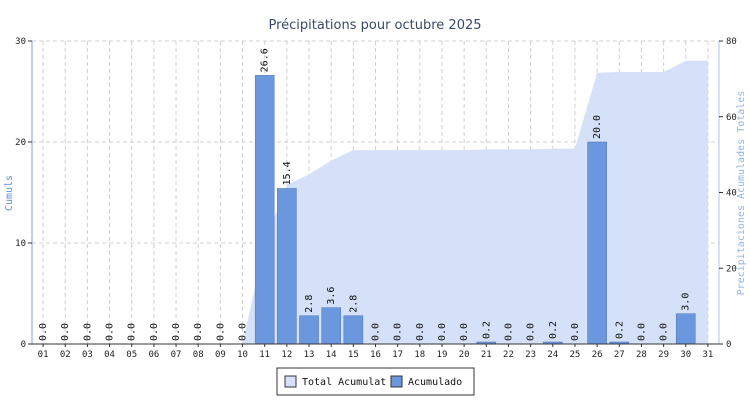 The height and width of the screenshot is (400, 750). I want to click on legend-label-accumulado: Acumulado, so click(435, 382).